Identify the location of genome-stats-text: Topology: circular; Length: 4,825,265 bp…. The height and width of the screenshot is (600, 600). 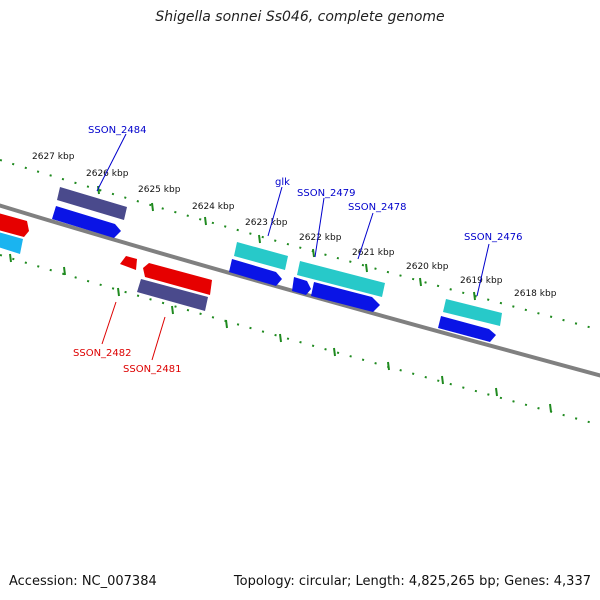
(412, 581).